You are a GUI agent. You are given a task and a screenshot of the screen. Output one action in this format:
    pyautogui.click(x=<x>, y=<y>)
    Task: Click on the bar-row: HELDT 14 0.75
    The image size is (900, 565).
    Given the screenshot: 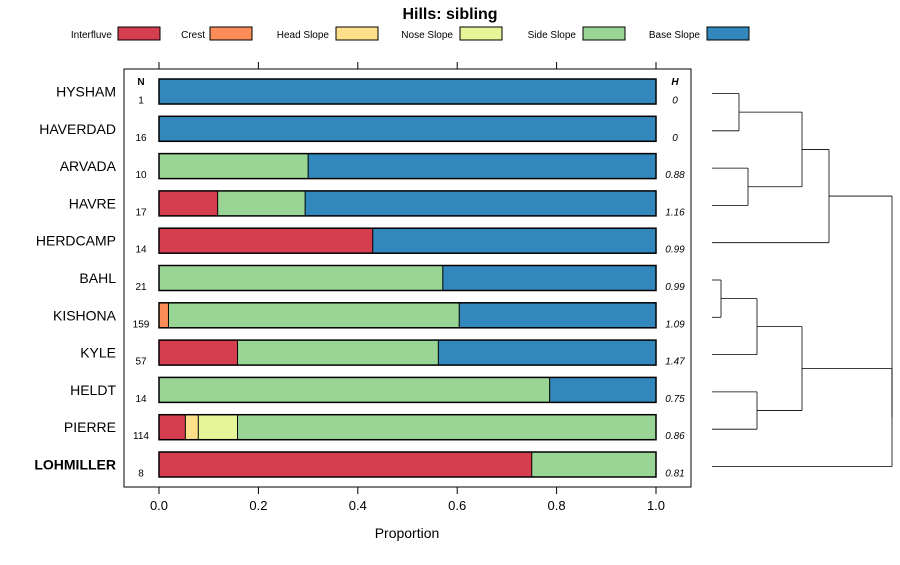 What is the action you would take?
    pyautogui.click(x=377, y=390)
    